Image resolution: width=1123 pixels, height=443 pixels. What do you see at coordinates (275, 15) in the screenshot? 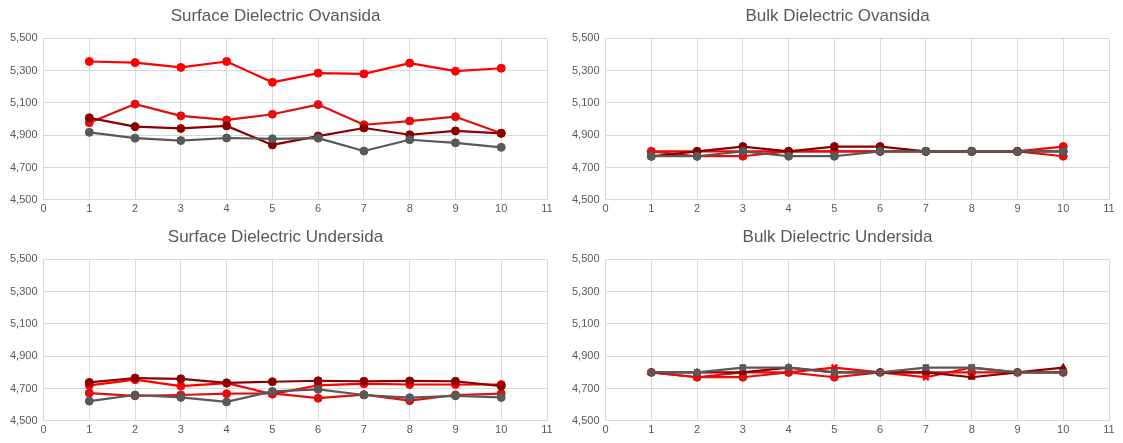
I see `chart-title: Surface Dielectric Ovansida` at bounding box center [275, 15].